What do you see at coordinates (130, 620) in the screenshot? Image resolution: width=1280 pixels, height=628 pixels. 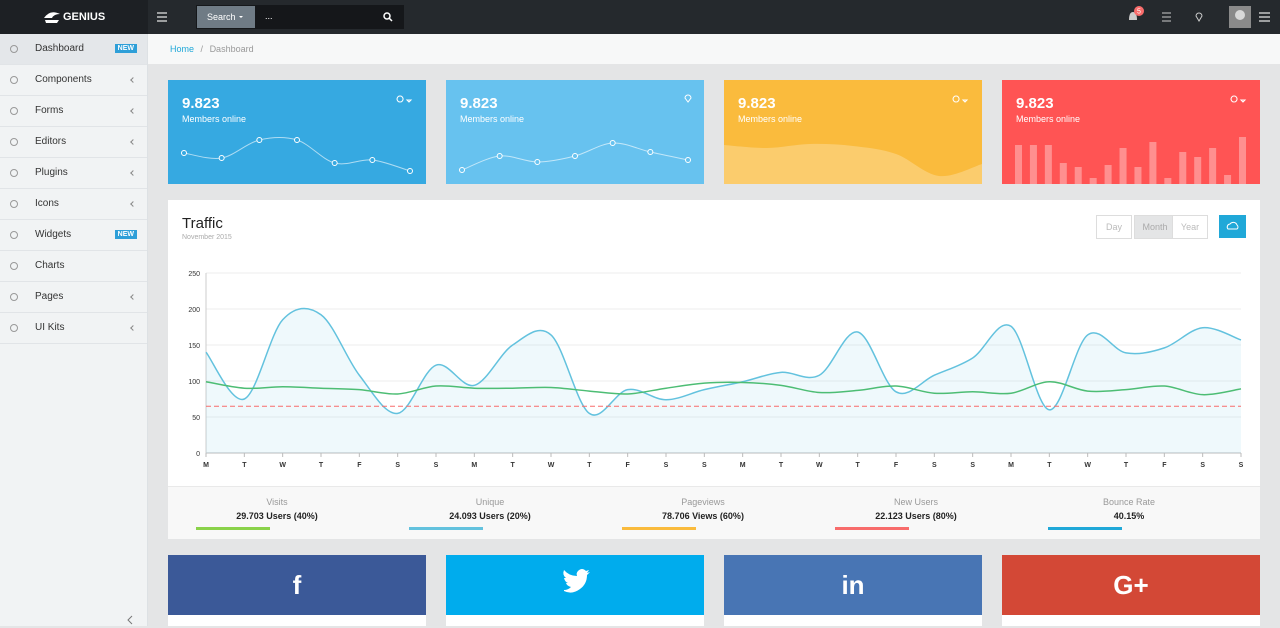 I see `collapse-icon` at bounding box center [130, 620].